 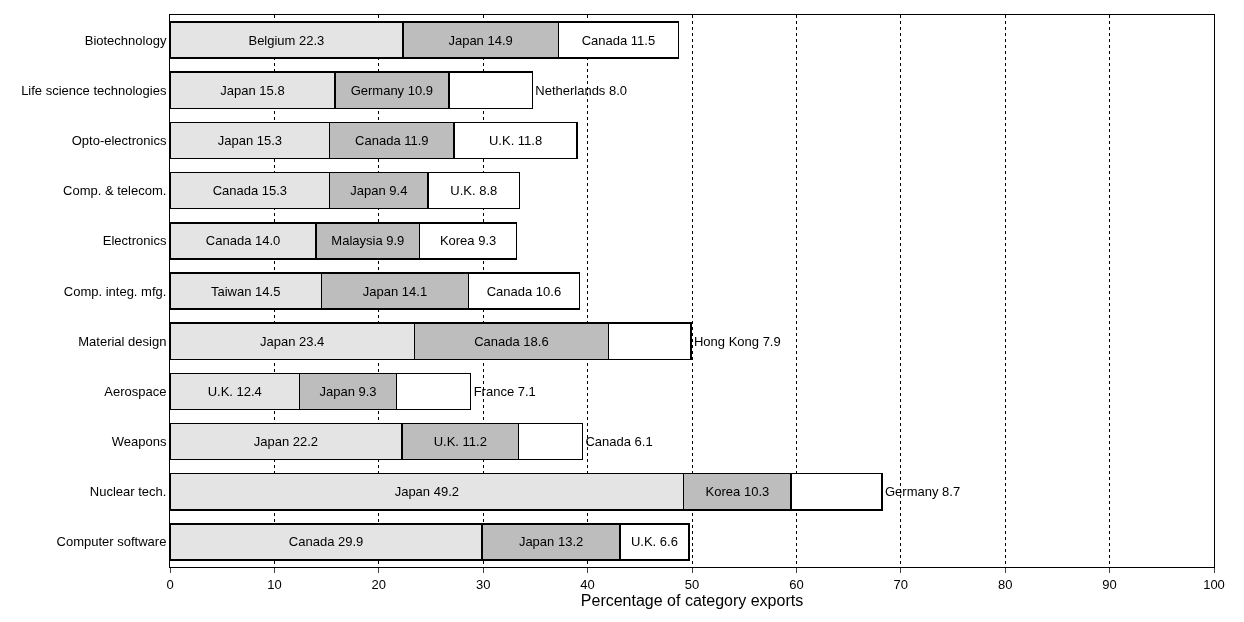 I want to click on y-tick-label: Weapons, so click(x=139, y=442).